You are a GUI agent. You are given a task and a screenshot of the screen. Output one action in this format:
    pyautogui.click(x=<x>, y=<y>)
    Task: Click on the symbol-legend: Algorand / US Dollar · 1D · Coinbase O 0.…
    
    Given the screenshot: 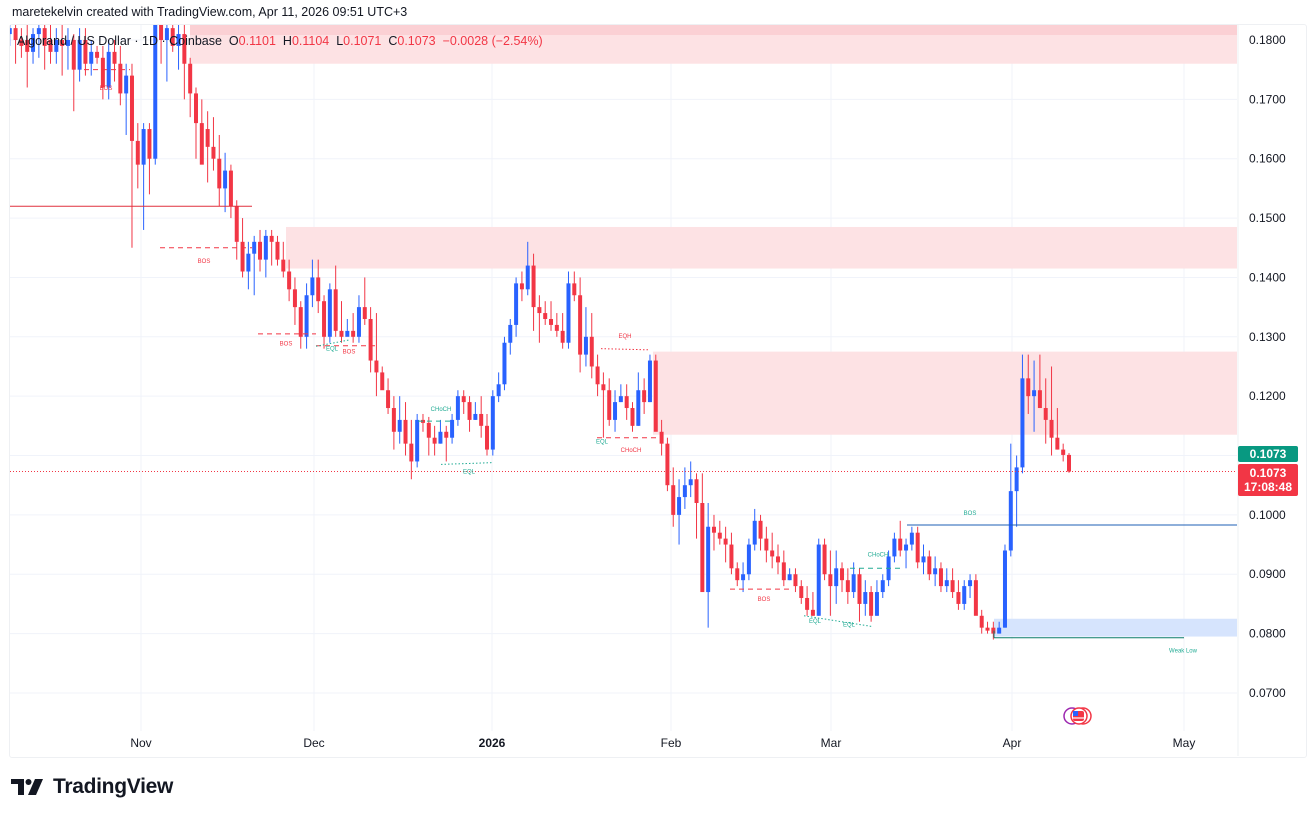 What is the action you would take?
    pyautogui.click(x=280, y=41)
    